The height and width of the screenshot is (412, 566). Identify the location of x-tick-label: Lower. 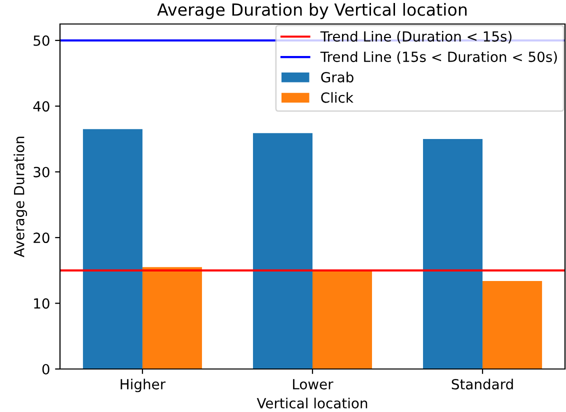
(313, 384).